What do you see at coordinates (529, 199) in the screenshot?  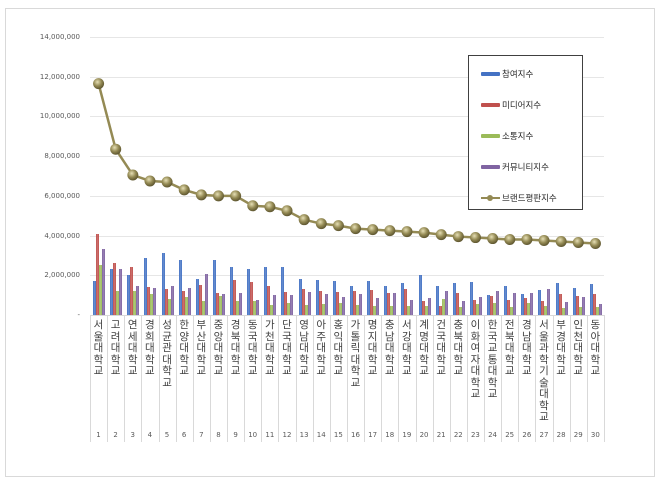 I see `legend-label: 브랜드평판지수` at bounding box center [529, 199].